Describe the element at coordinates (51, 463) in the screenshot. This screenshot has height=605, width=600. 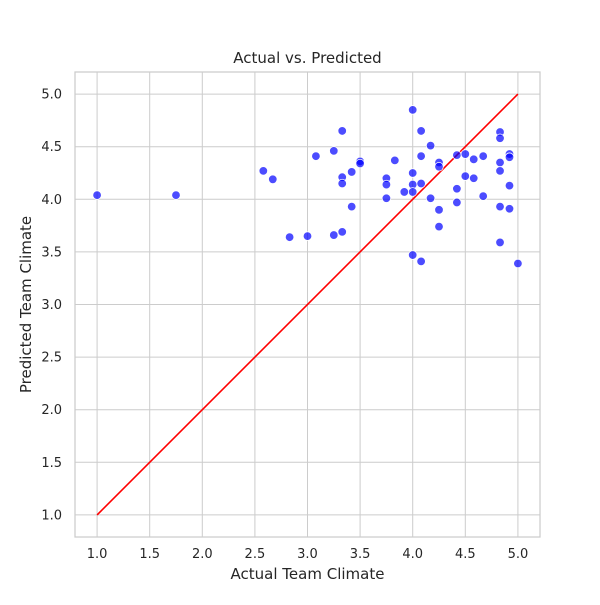
I see `y-tick-label: 1.5` at that location.